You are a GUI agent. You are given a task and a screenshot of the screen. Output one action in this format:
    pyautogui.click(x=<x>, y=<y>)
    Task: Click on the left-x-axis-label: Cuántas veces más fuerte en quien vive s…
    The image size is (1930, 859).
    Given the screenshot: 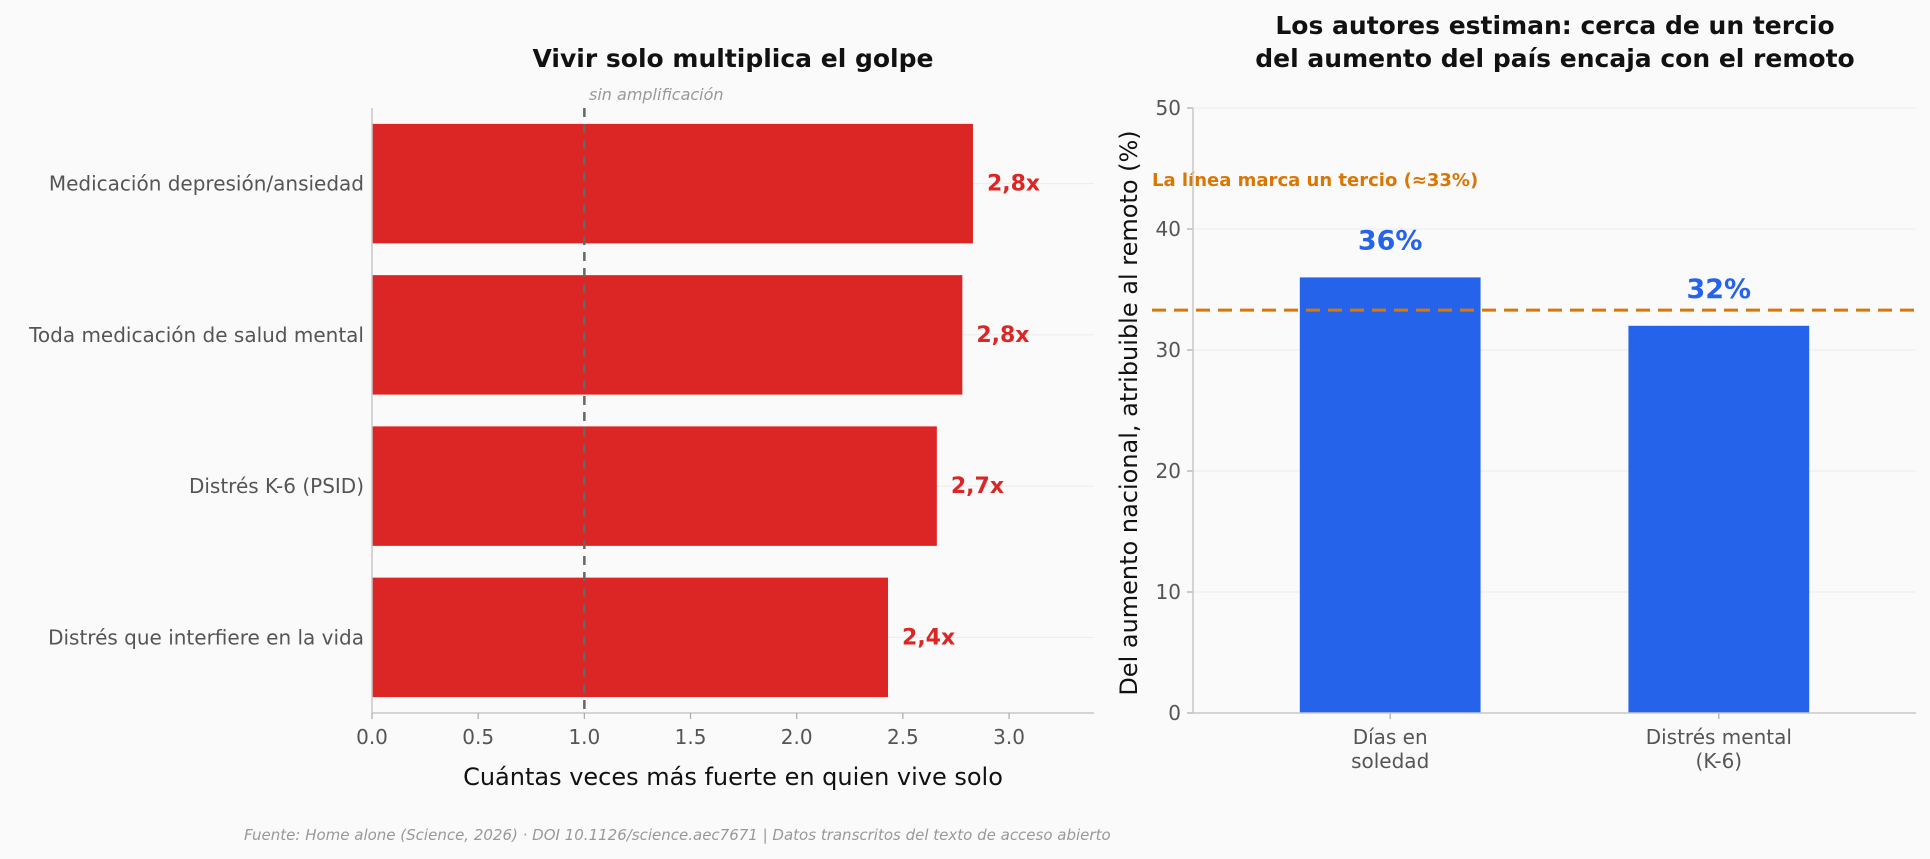 What is the action you would take?
    pyautogui.click(x=733, y=777)
    